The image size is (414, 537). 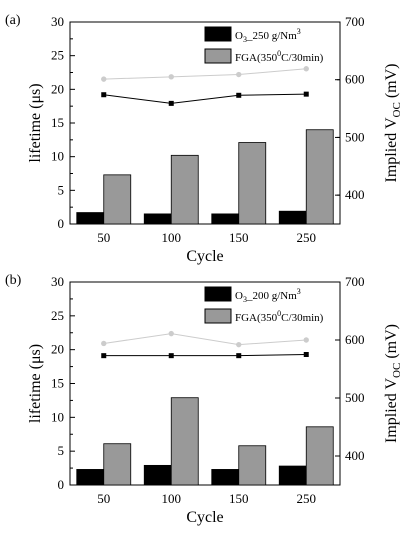 What do you see at coordinates (268, 295) in the screenshot?
I see `legend-label-o3: O3_200 g/Nm3` at bounding box center [268, 295].